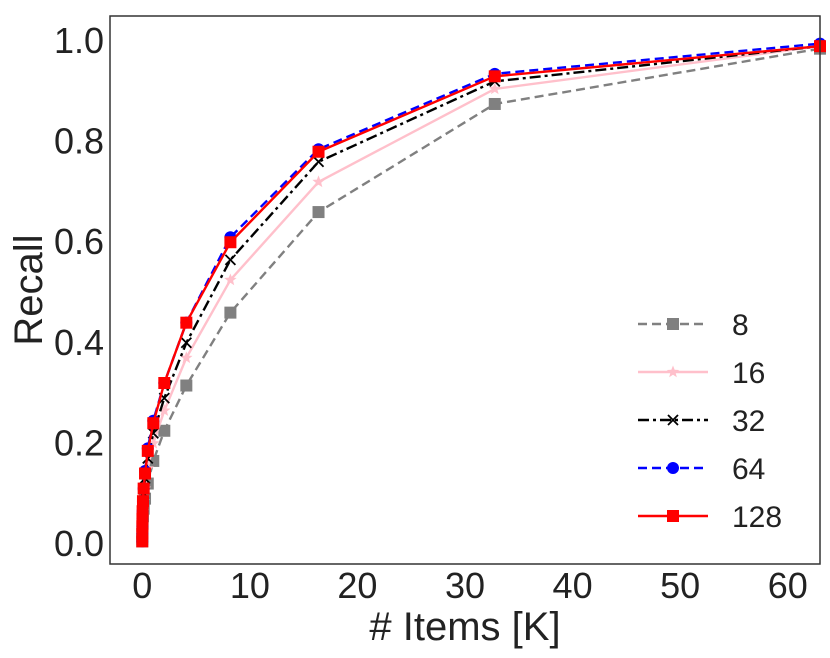  Describe the element at coordinates (465, 585) in the screenshot. I see `x-tick-label: 30` at that location.